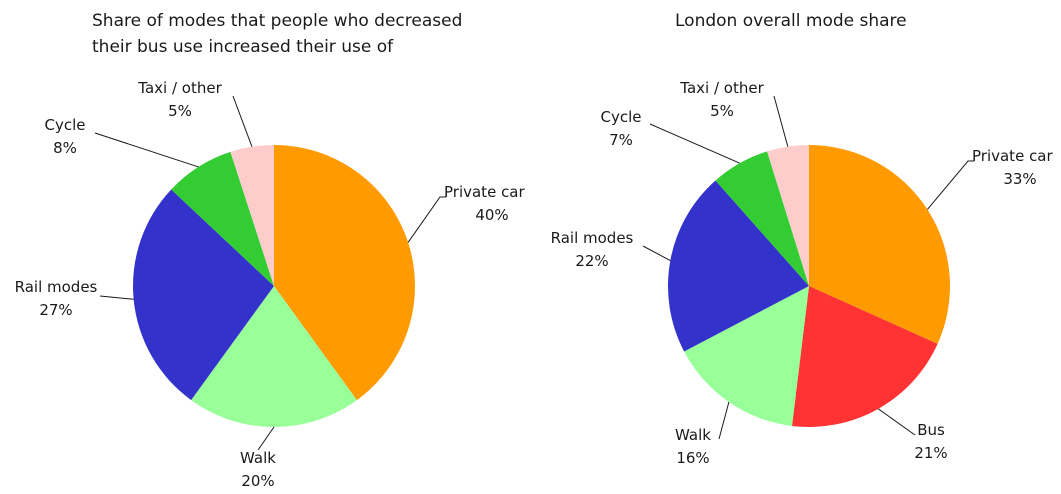 Image resolution: width=1061 pixels, height=494 pixels. I want to click on slice-value-right-taxi-other: 5%, so click(722, 111).